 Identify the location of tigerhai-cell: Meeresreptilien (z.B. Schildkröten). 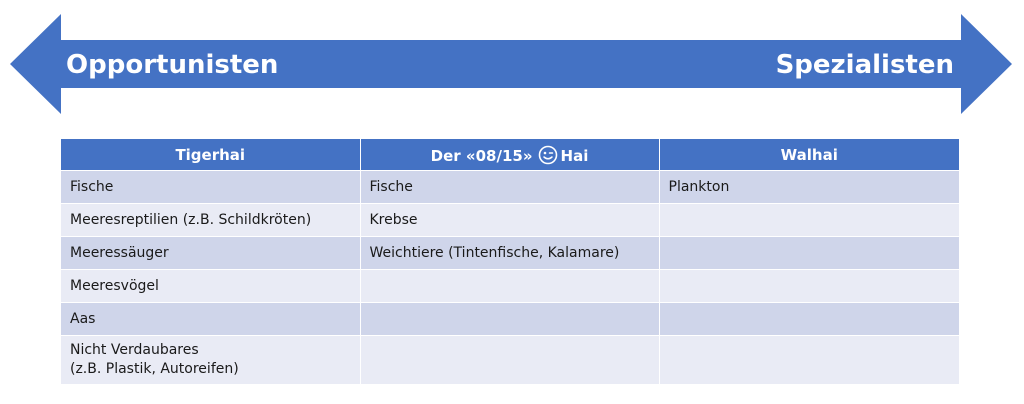
(211, 220).